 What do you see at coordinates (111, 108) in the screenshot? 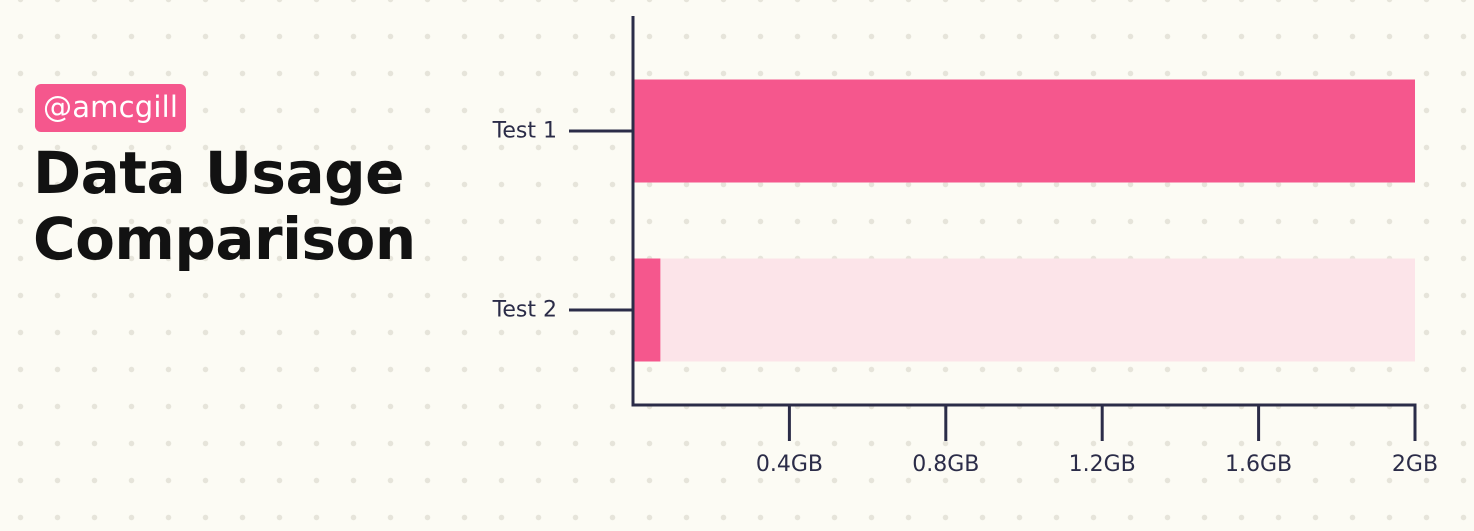
I see `author-handle-badge: @amcgill` at bounding box center [111, 108].